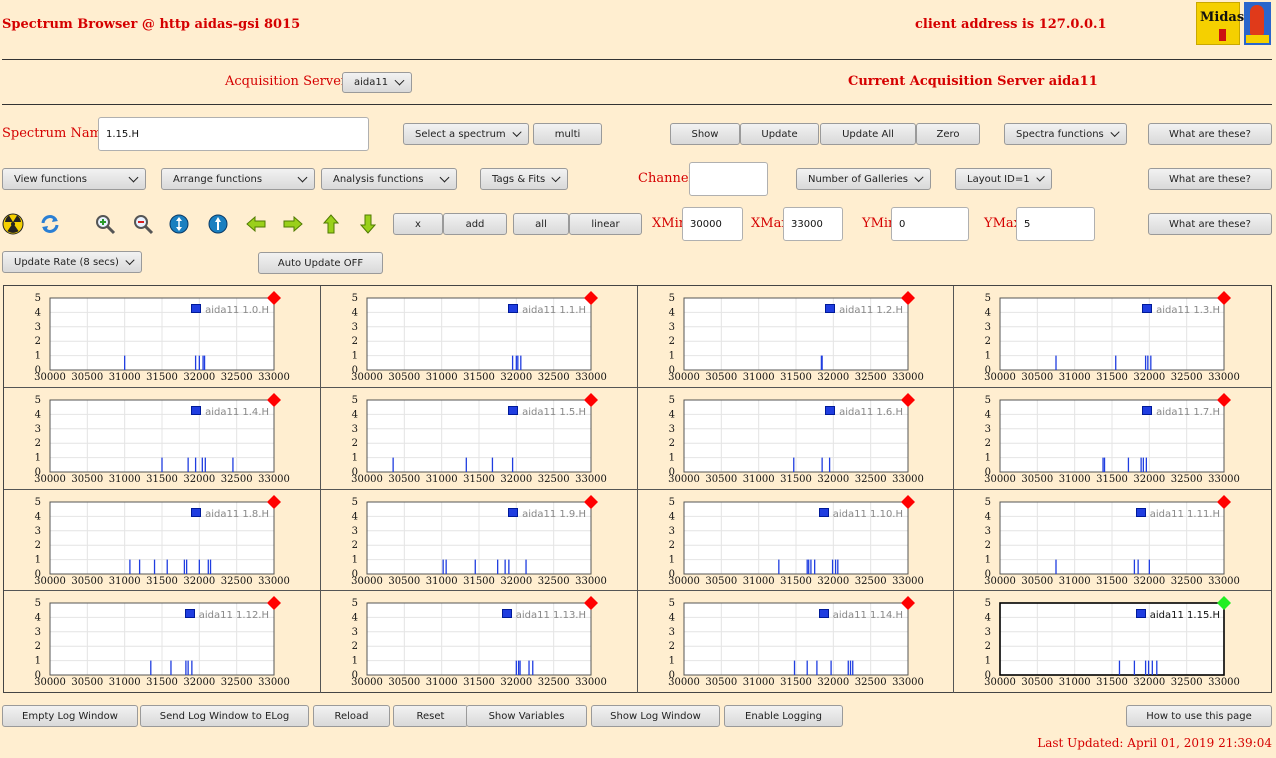  Describe the element at coordinates (1224, 298) in the screenshot. I see `status-marker-icon` at that location.